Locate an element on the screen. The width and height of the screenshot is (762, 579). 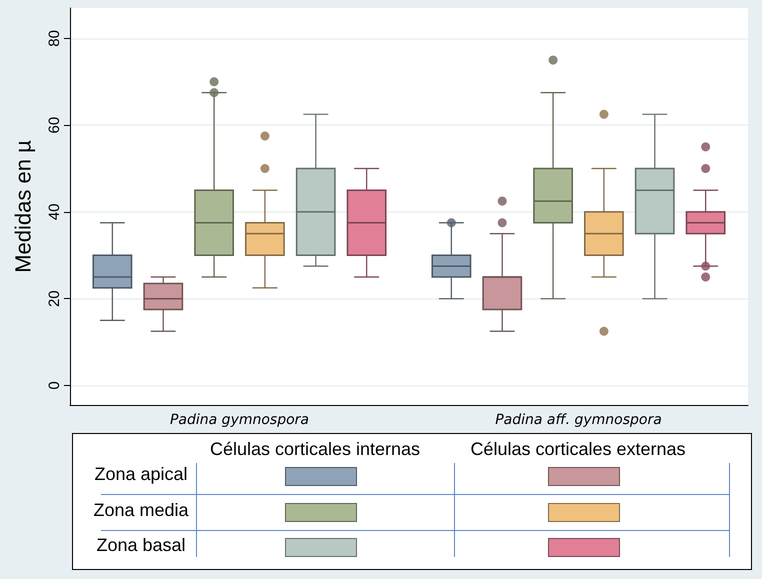
y-tick-label: 40 is located at coordinates (54, 212).